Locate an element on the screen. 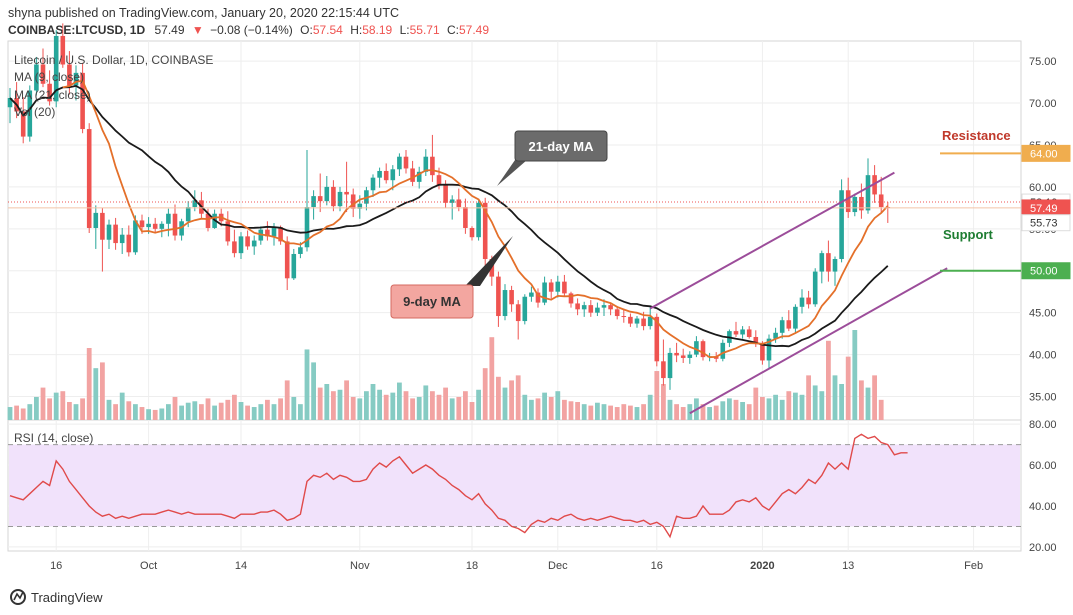 Image resolution: width=1073 pixels, height=615 pixels. price-tag: 64.00 is located at coordinates (1046, 153).